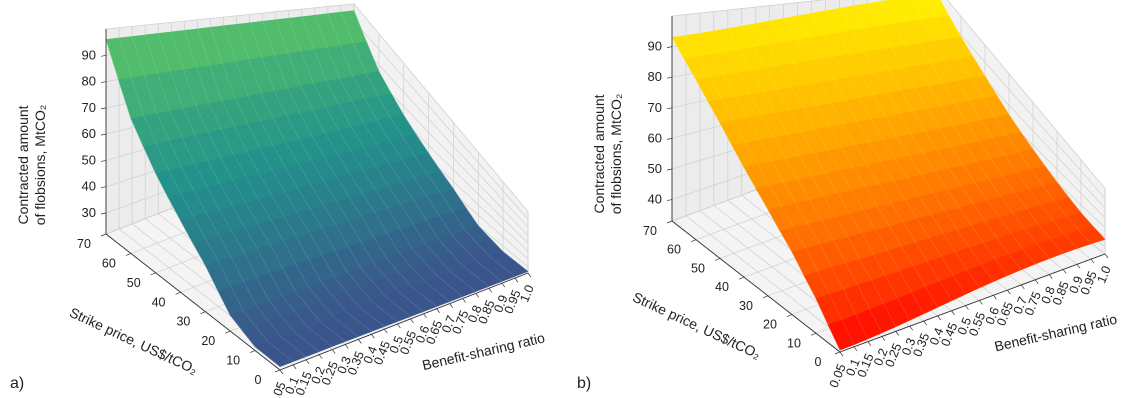  I want to click on x-tick-label: 0.7, so click(1021, 305).